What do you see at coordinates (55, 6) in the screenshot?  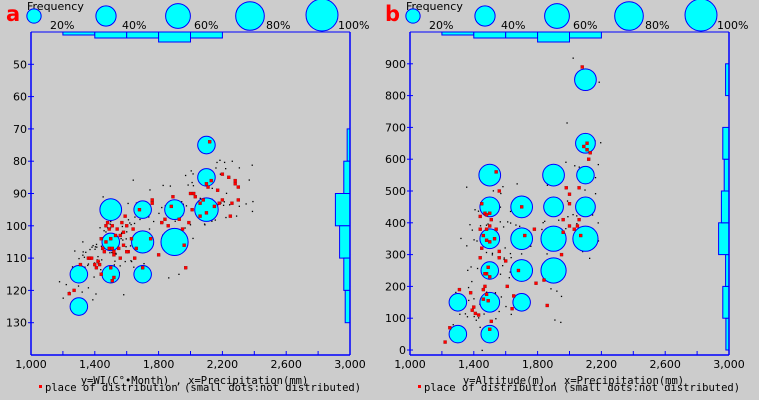 I see `frequency-legend-title: Frequency` at bounding box center [55, 6].